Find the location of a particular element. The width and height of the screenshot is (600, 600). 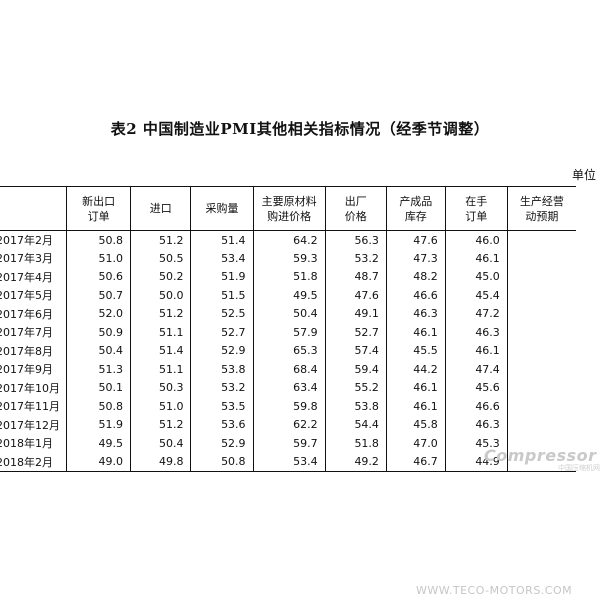

header-cell: 产成品 库存 is located at coordinates (415, 208).